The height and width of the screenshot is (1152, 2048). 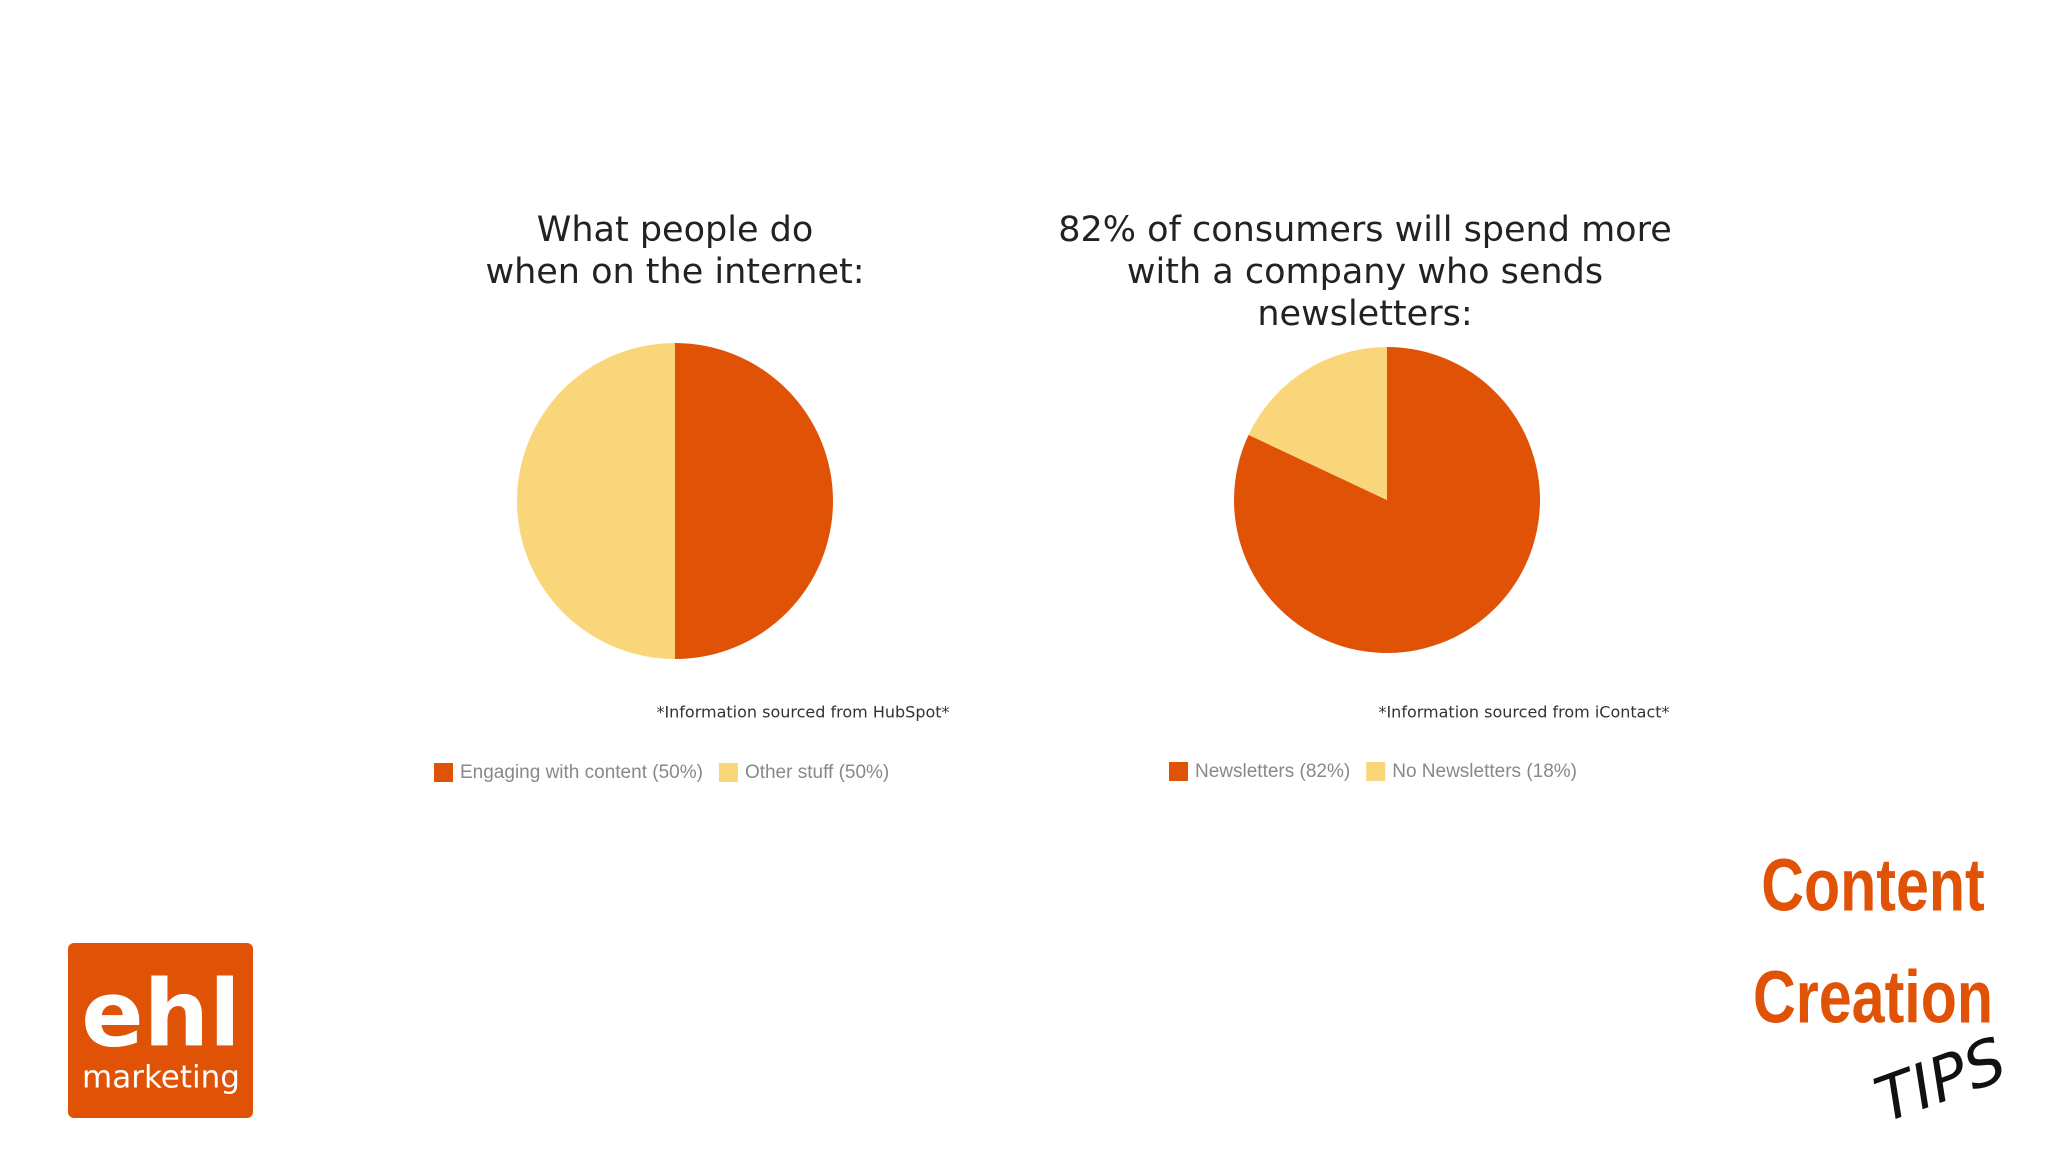 What do you see at coordinates (675, 230) in the screenshot?
I see `chart-title: What people do` at bounding box center [675, 230].